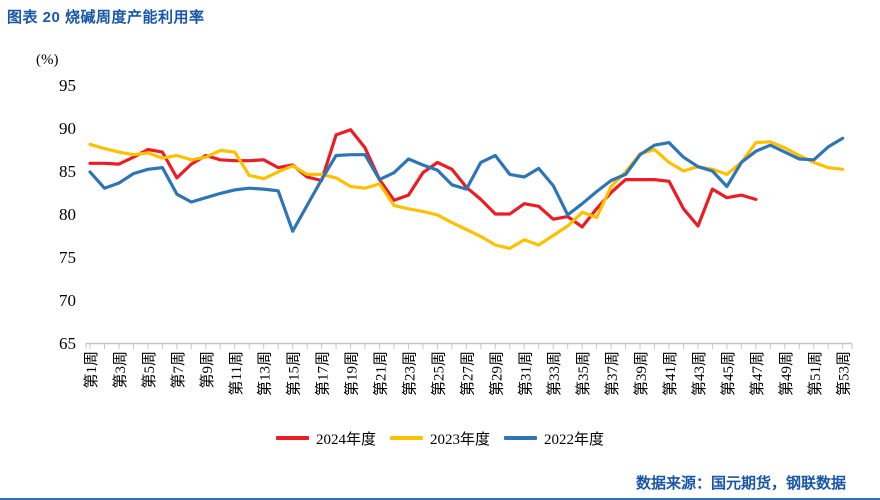  Describe the element at coordinates (574, 439) in the screenshot. I see `legend-label-2022年度: 2022年度` at that location.